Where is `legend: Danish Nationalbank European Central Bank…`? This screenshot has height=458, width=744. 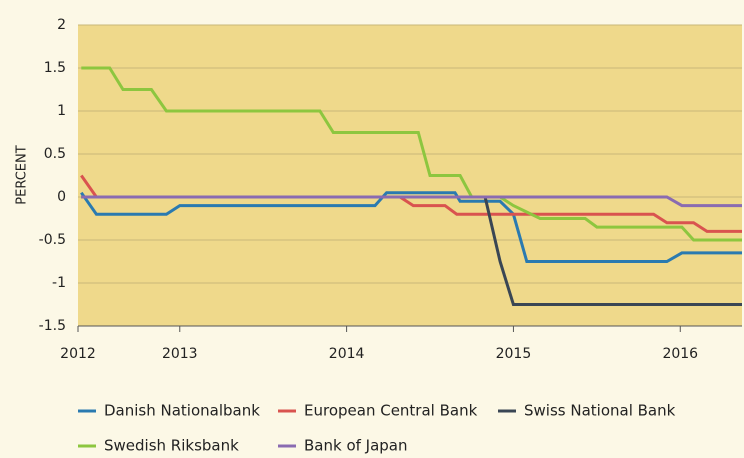 legend: Danish Nationalbank European Central Bank… is located at coordinates (377, 428).